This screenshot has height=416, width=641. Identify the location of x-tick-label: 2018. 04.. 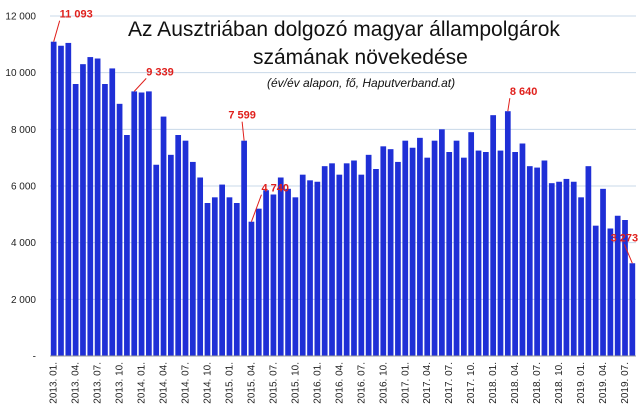
(515, 383).